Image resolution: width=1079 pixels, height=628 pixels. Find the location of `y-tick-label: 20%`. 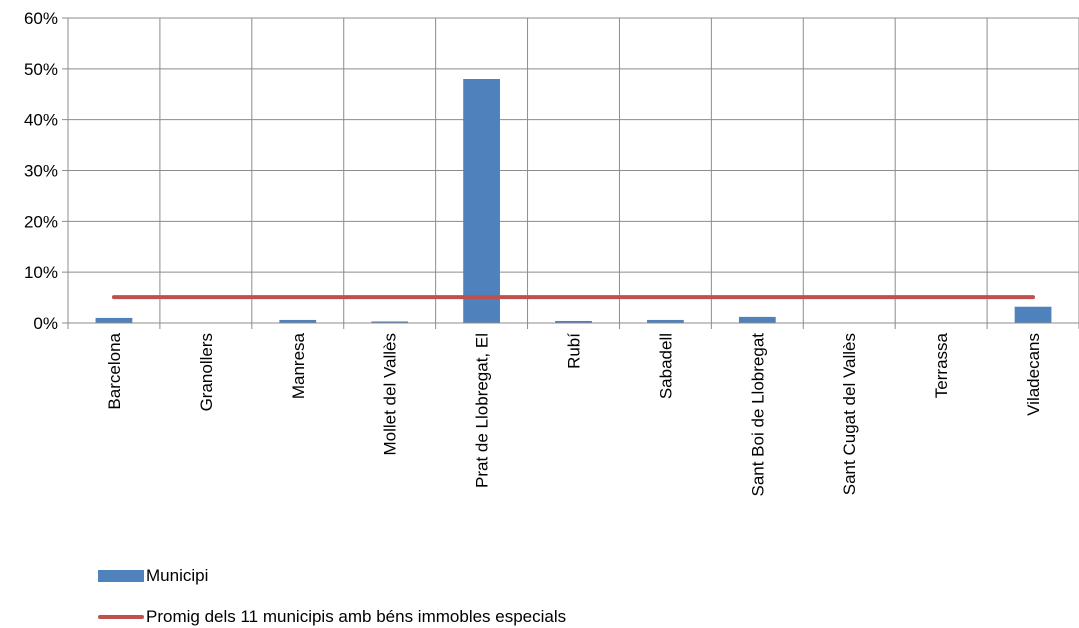

y-tick-label: 20% is located at coordinates (41, 221).